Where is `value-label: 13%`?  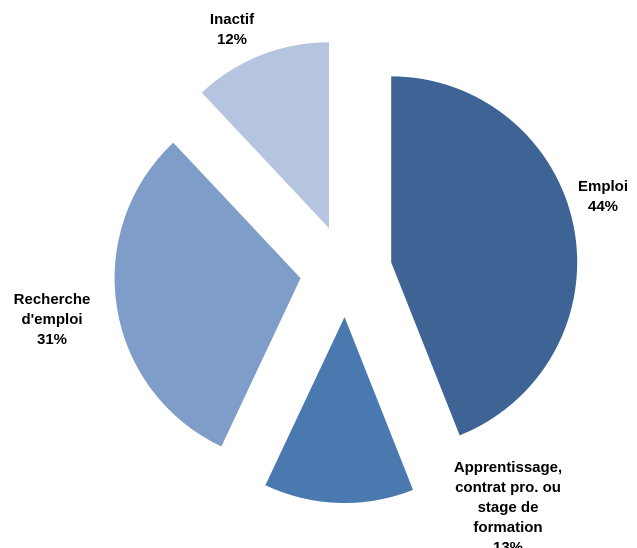 value-label: 13% is located at coordinates (508, 543).